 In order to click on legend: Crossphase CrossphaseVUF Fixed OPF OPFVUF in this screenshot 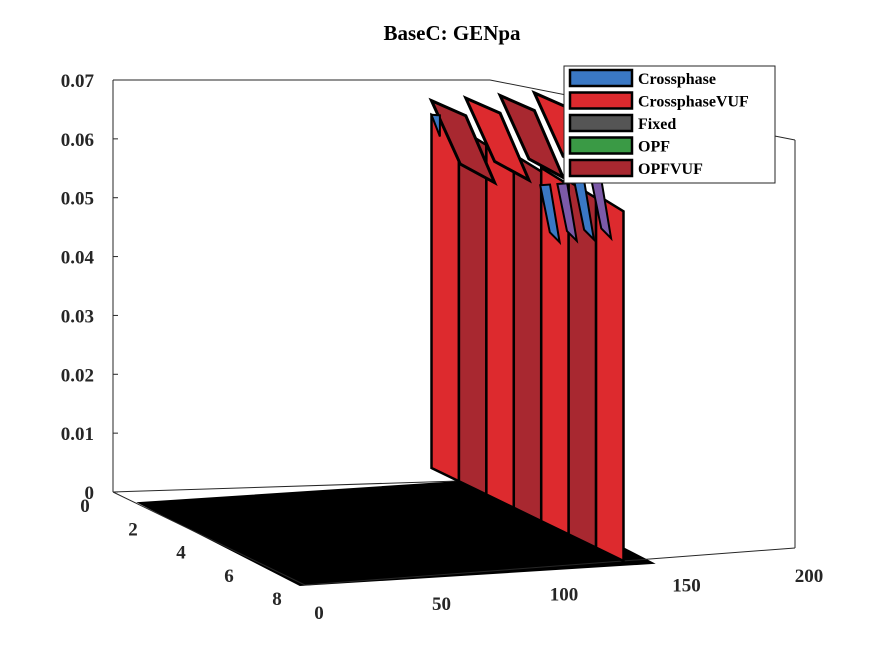, I will do `click(669, 124)`.